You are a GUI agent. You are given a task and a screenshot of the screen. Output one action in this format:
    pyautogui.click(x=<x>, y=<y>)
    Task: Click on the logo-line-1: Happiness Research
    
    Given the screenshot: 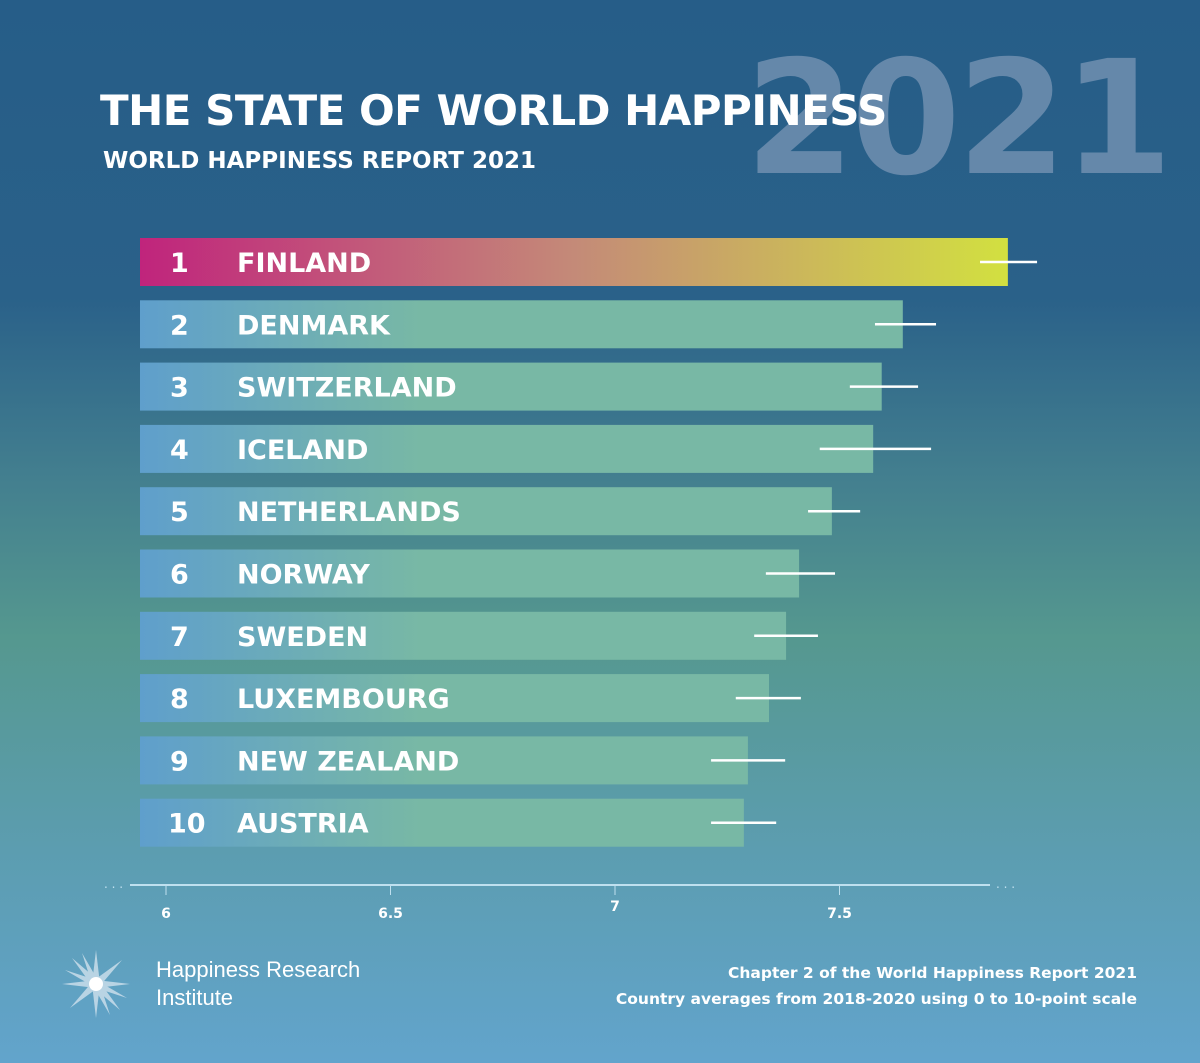 What is the action you would take?
    pyautogui.click(x=258, y=969)
    